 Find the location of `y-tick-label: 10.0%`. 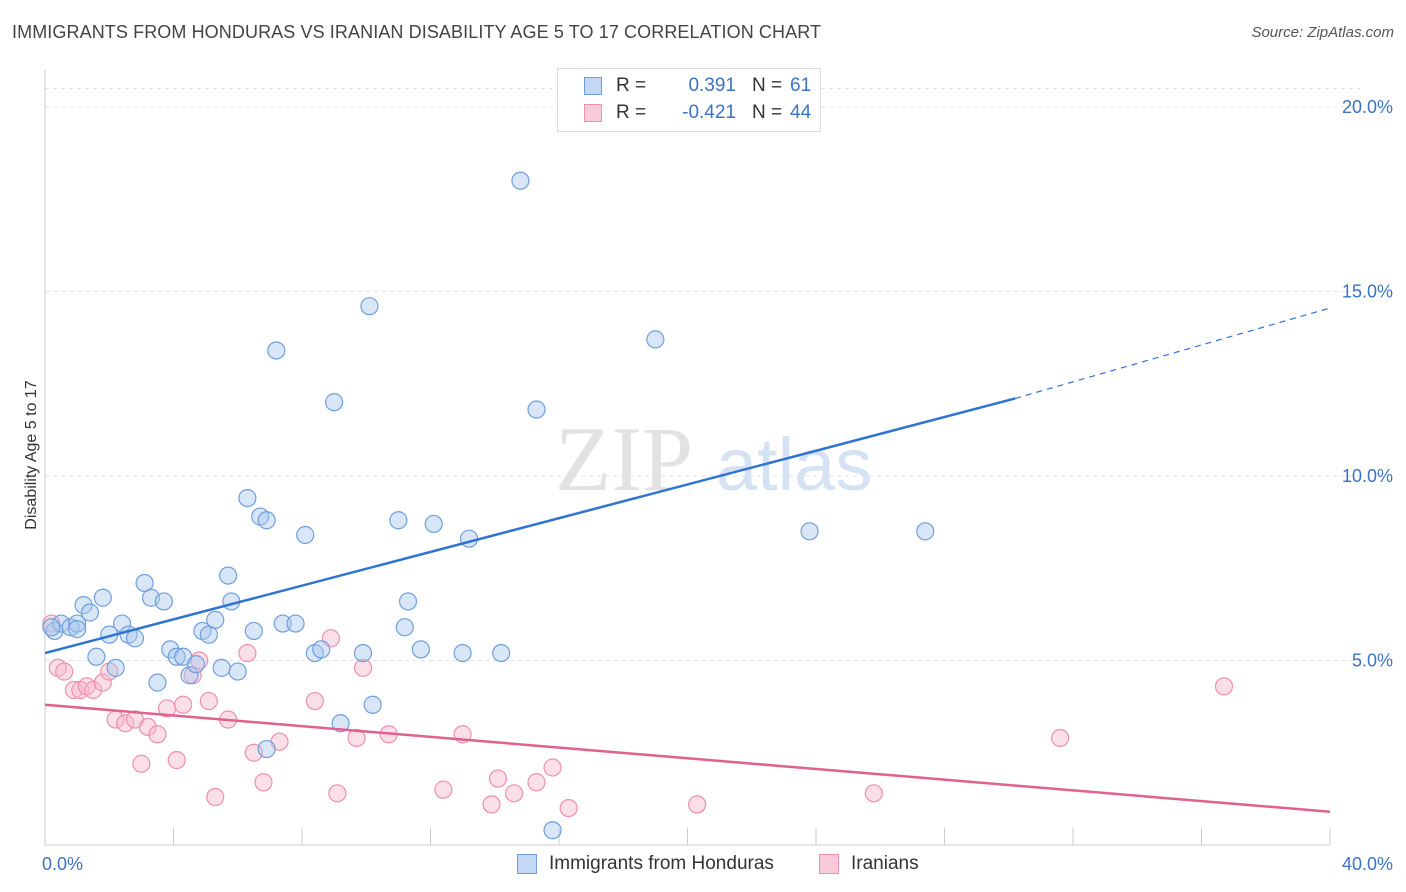

y-tick-label: 10.0% is located at coordinates (1367, 476).